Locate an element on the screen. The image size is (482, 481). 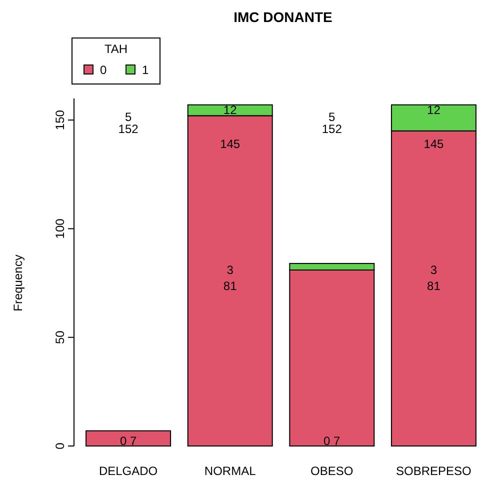
x-tick-label: DELGADO is located at coordinates (128, 471).